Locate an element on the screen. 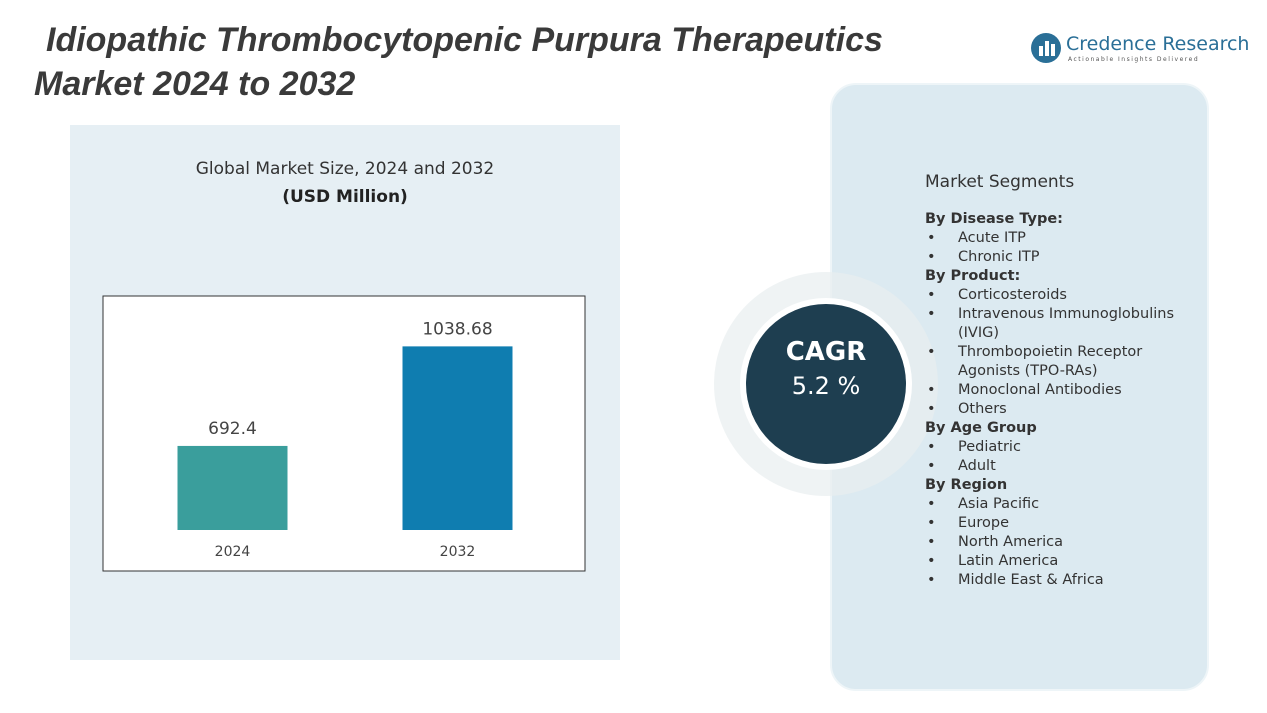 Image resolution: width=1267 pixels, height=713 pixels. x-tick-label: 2032 is located at coordinates (458, 552).